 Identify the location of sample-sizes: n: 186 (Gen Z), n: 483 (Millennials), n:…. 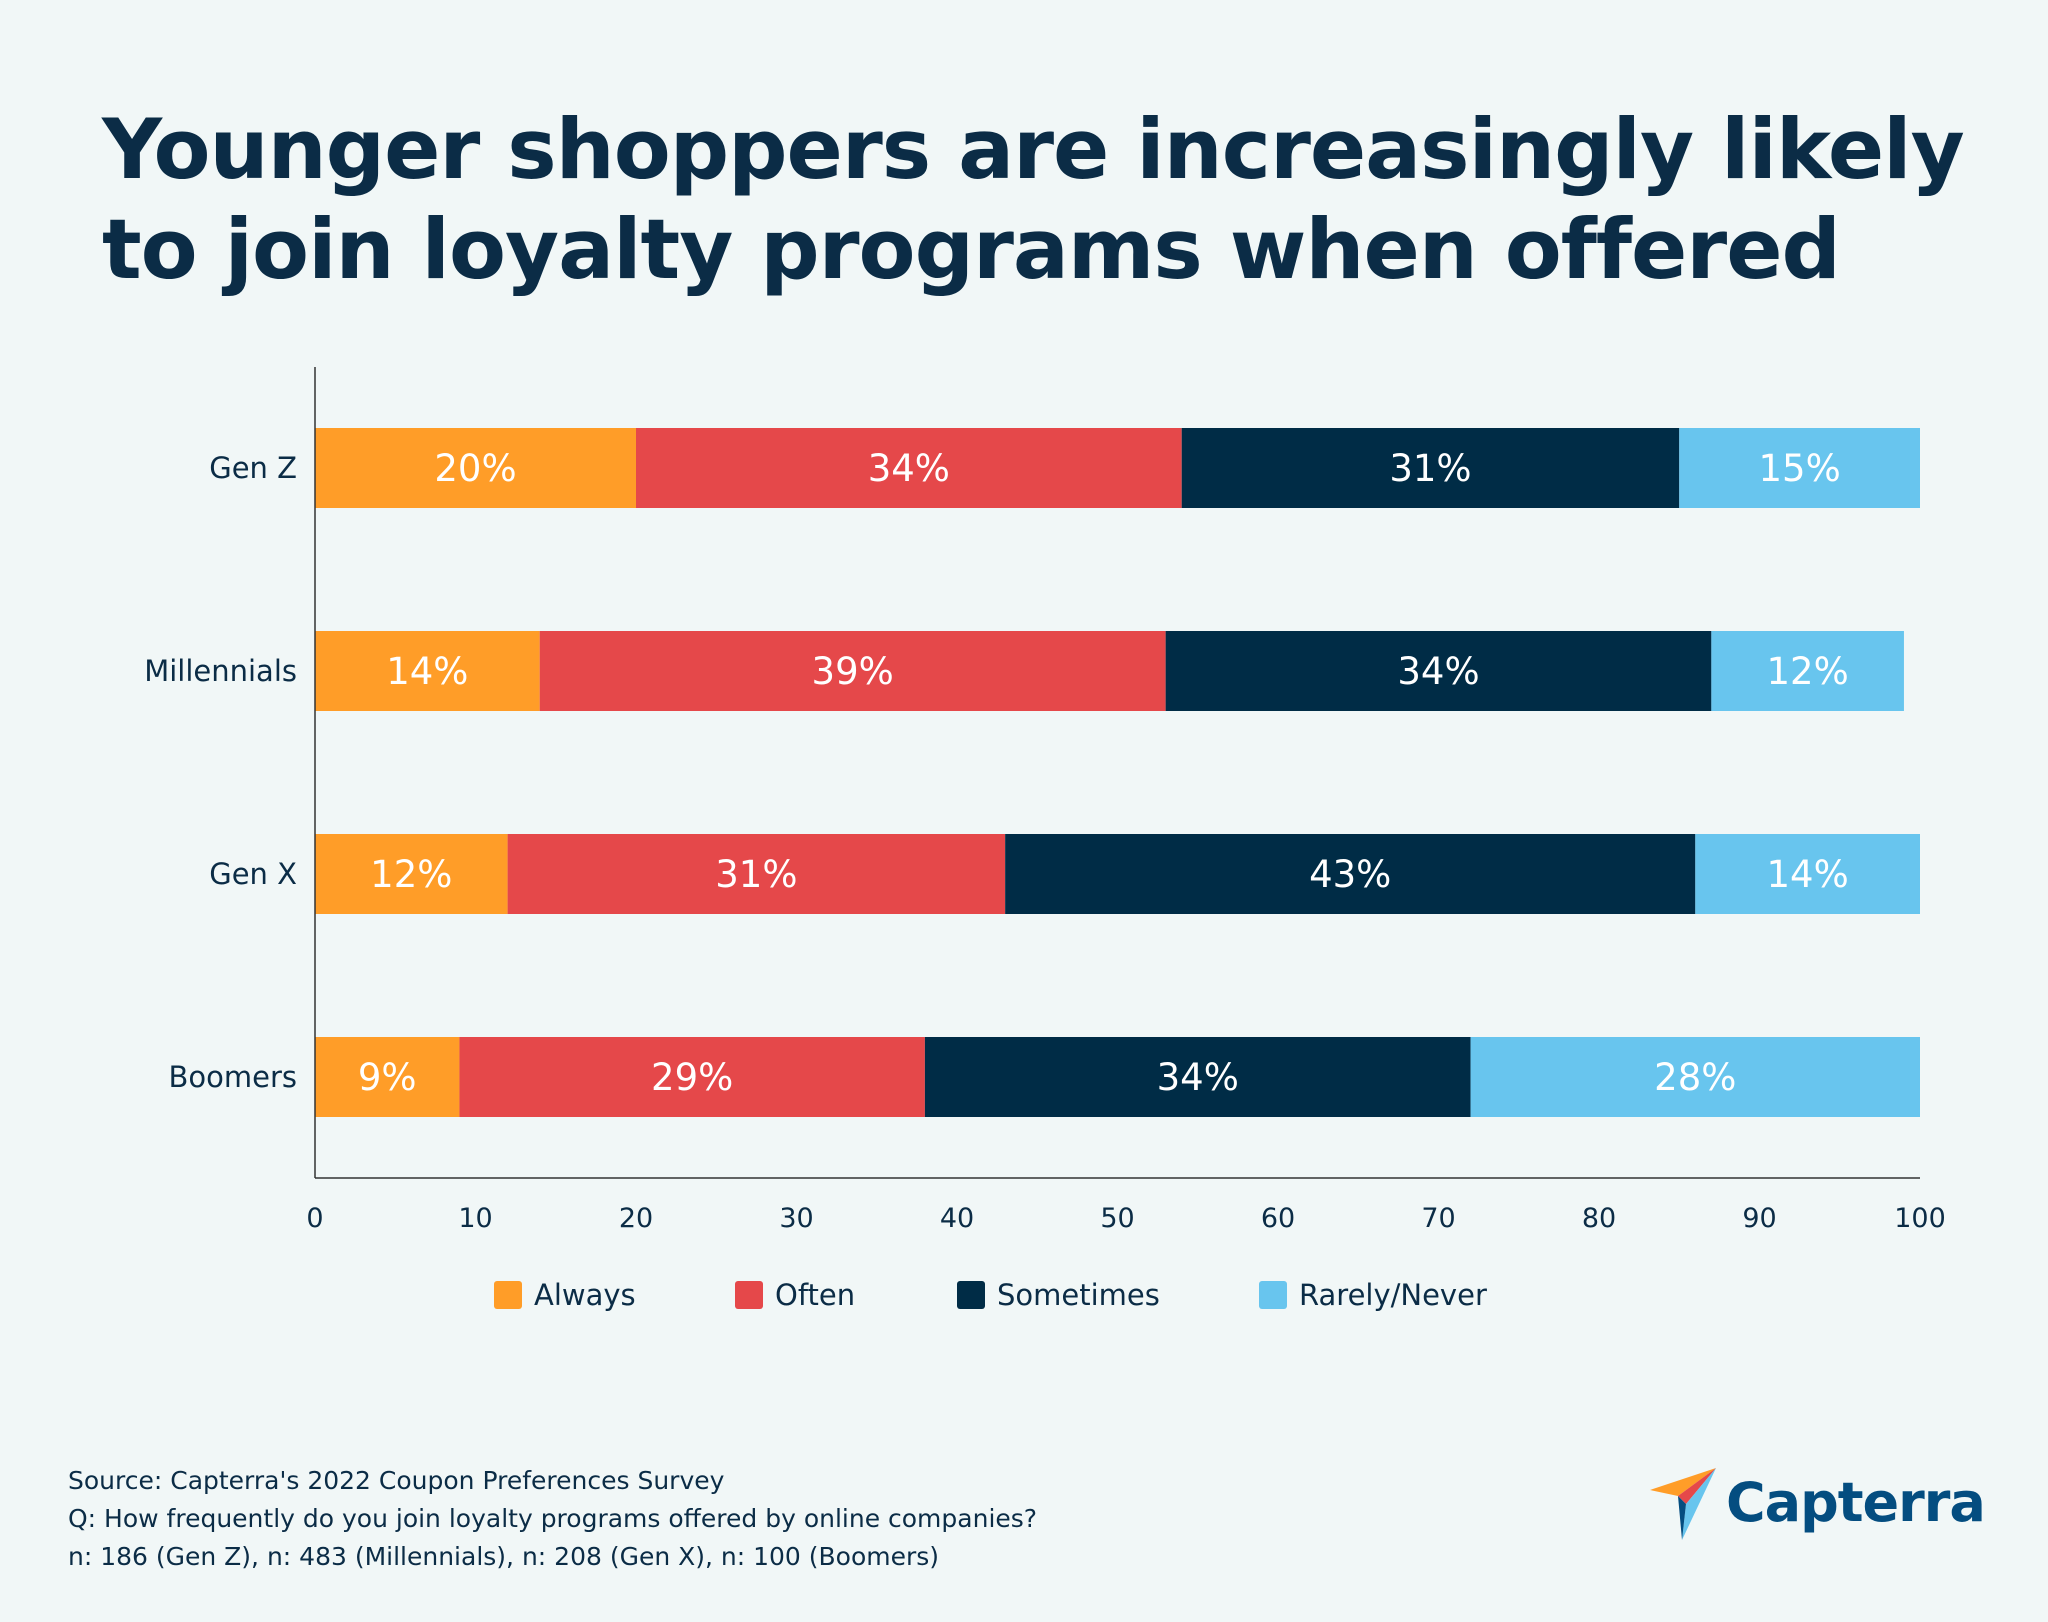
(504, 1556).